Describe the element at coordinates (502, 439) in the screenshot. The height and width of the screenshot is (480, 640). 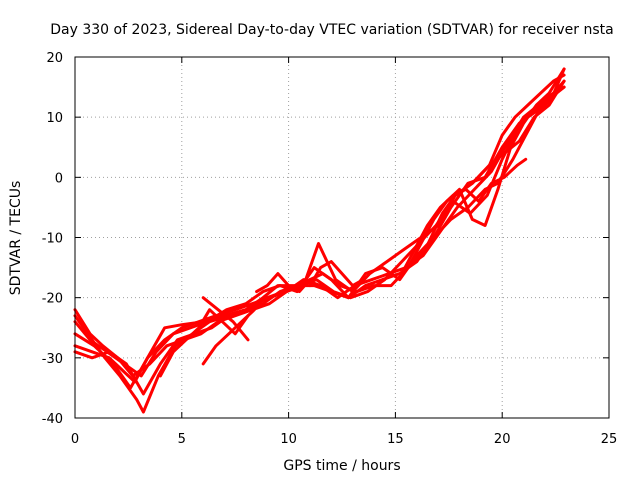
I see `x-tick-label: 20` at that location.